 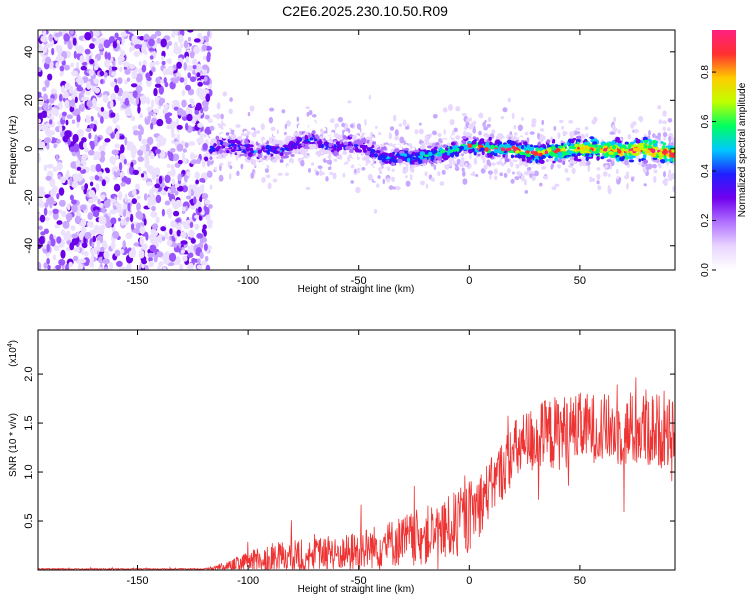 What do you see at coordinates (359, 281) in the screenshot?
I see `x-tick-label: -50` at bounding box center [359, 281].